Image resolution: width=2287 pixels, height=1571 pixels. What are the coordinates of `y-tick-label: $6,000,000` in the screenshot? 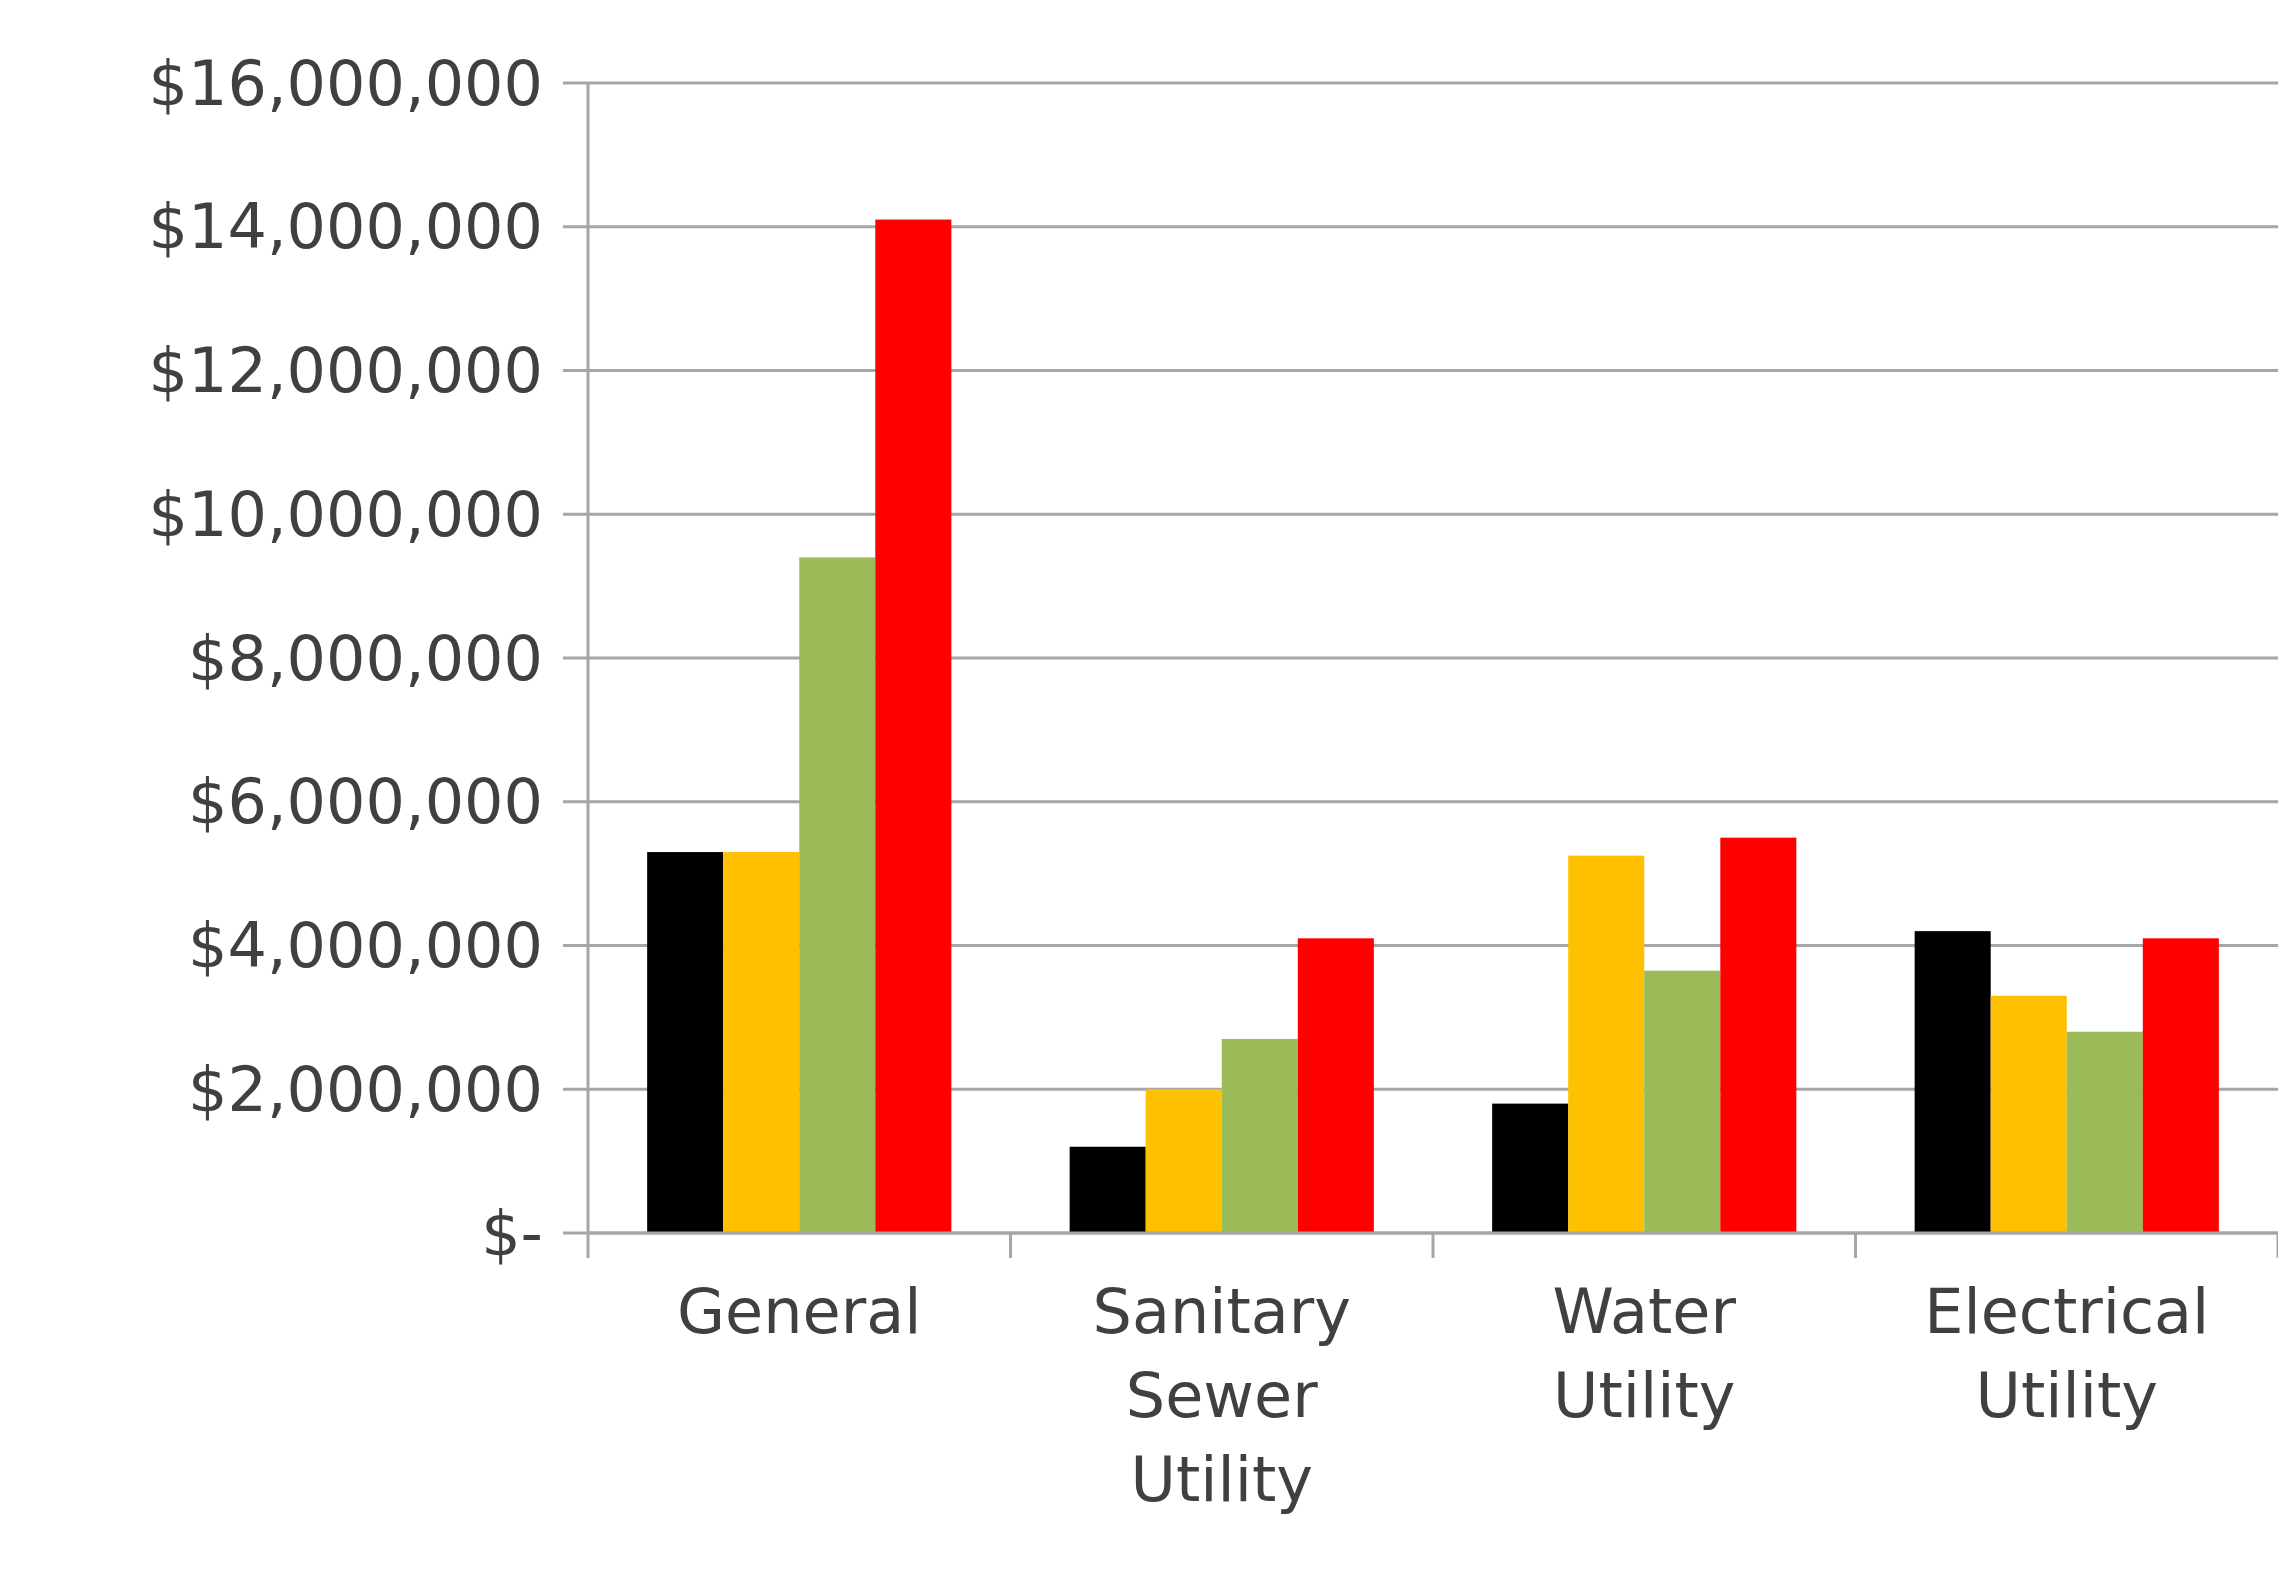 It's located at (365, 802).